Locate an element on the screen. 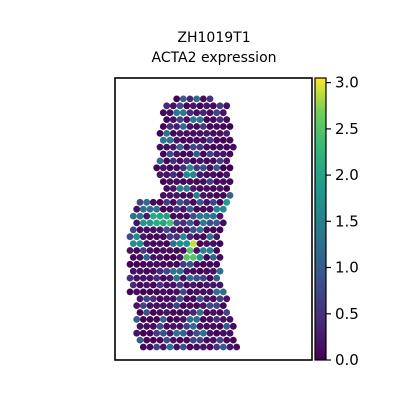 The image size is (400, 400). plot-title-line-2: ACTA2 expression is located at coordinates (213, 58).